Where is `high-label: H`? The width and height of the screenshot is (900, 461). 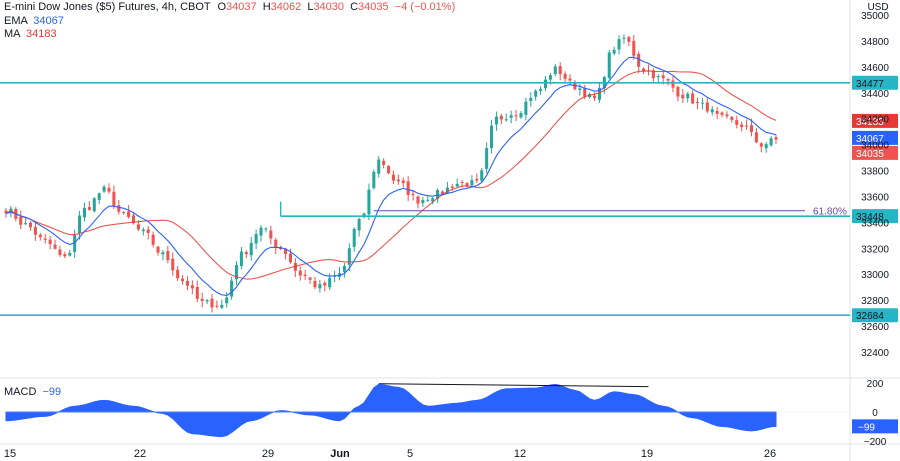
high-label: H is located at coordinates (266, 7).